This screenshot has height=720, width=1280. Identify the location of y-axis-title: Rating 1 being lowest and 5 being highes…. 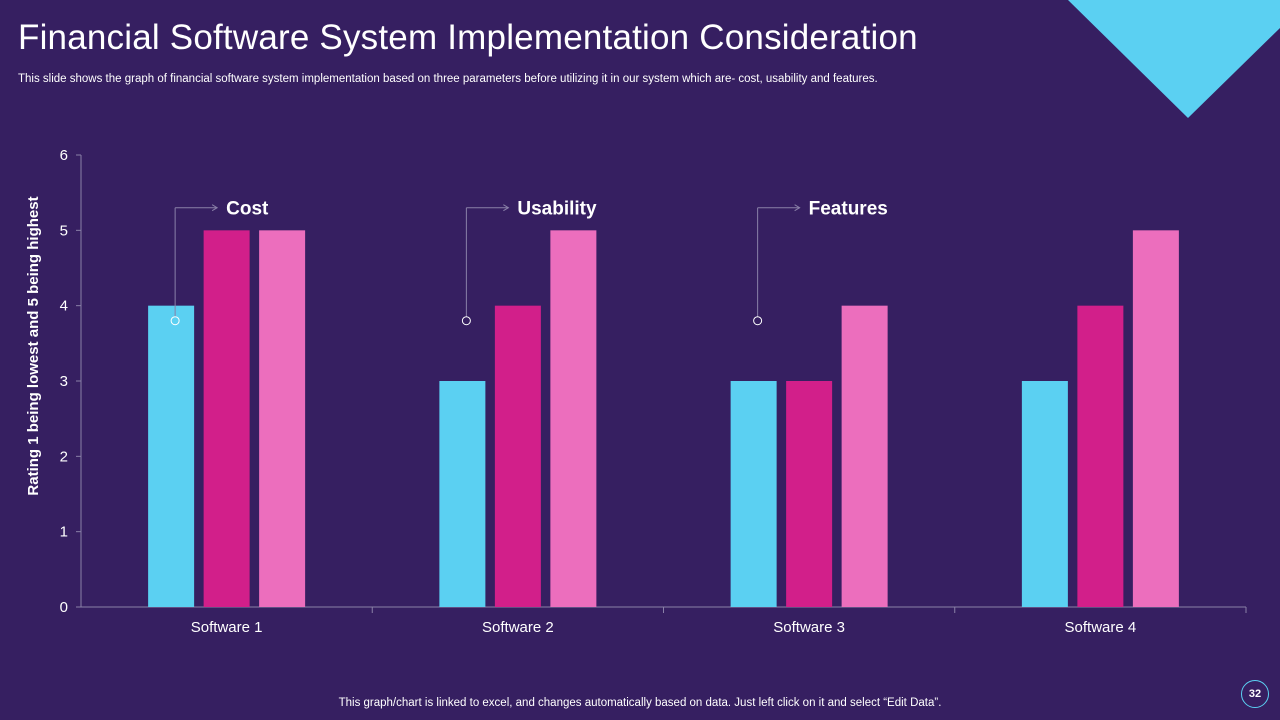
(33, 345).